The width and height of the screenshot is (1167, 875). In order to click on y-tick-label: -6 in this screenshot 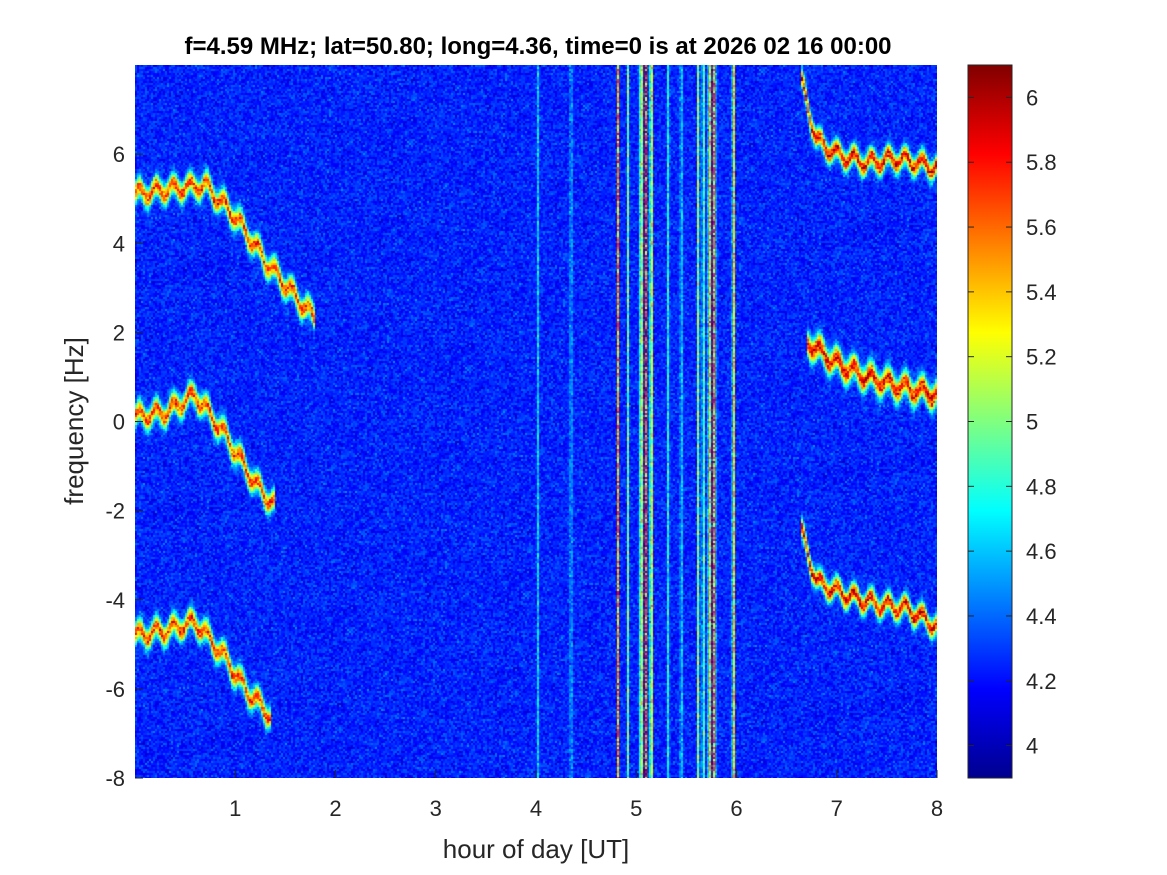, I will do `click(115, 689)`.